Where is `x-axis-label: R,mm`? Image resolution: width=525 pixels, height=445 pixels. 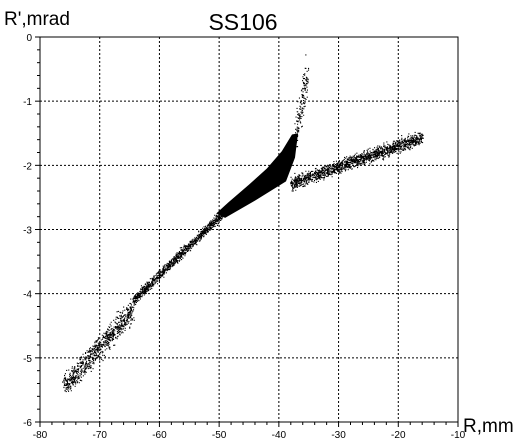
x-axis-label: R,mm is located at coordinates (488, 426).